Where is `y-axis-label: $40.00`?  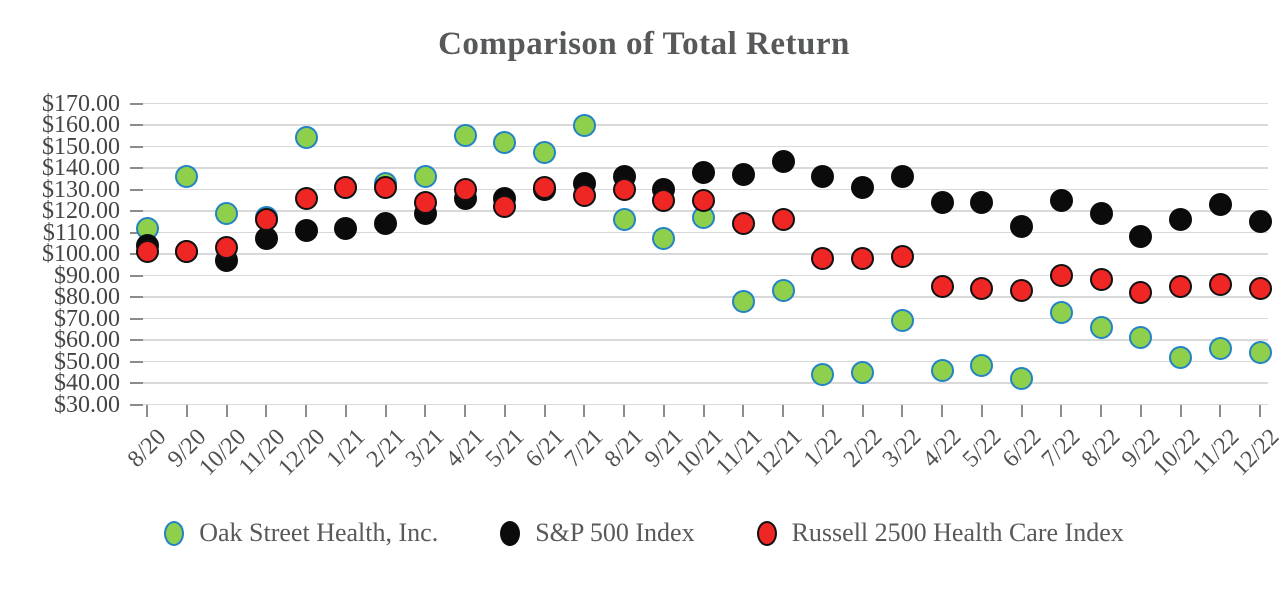
y-axis-label: $40.00 is located at coordinates (87, 383).